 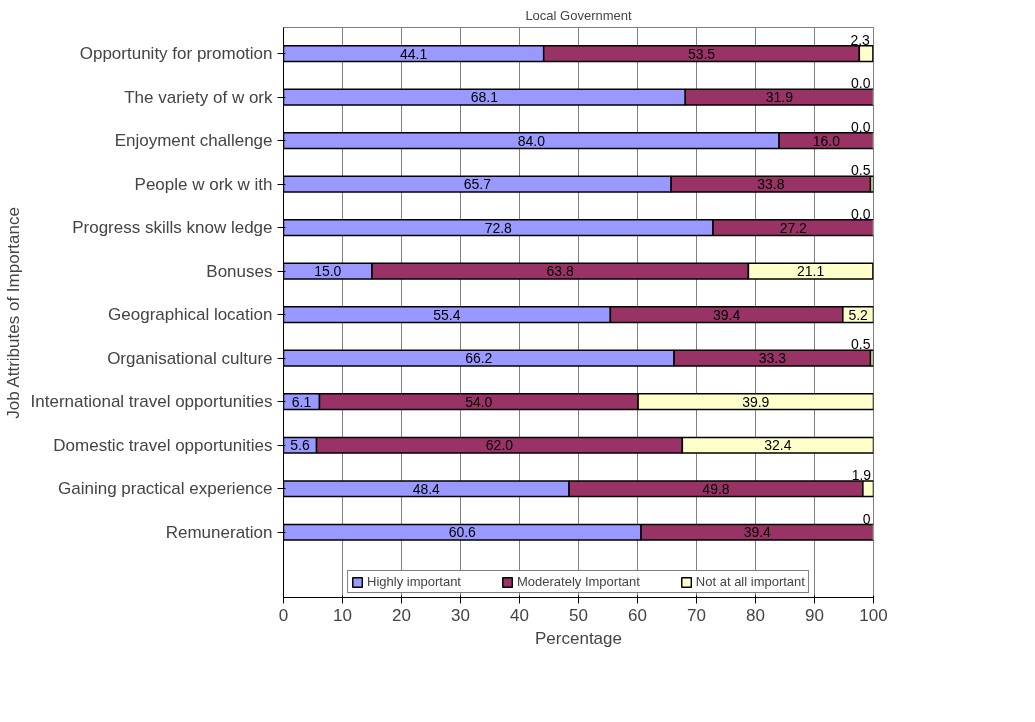 What do you see at coordinates (477, 184) in the screenshot?
I see `data-label: 65.7` at bounding box center [477, 184].